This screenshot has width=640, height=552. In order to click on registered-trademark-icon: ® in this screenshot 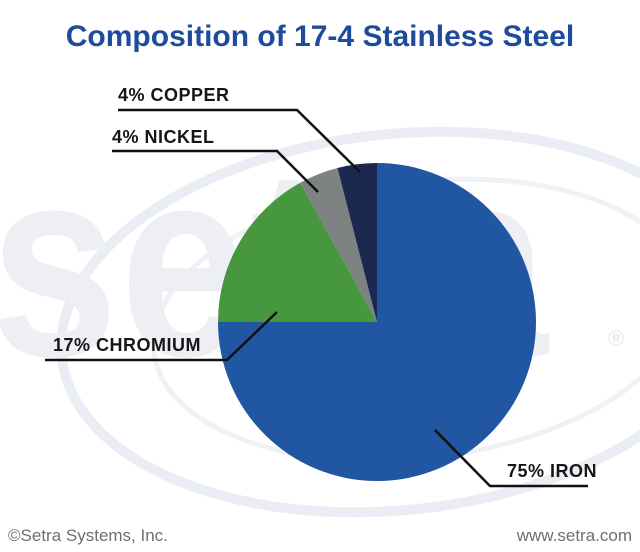, I will do `click(616, 338)`.